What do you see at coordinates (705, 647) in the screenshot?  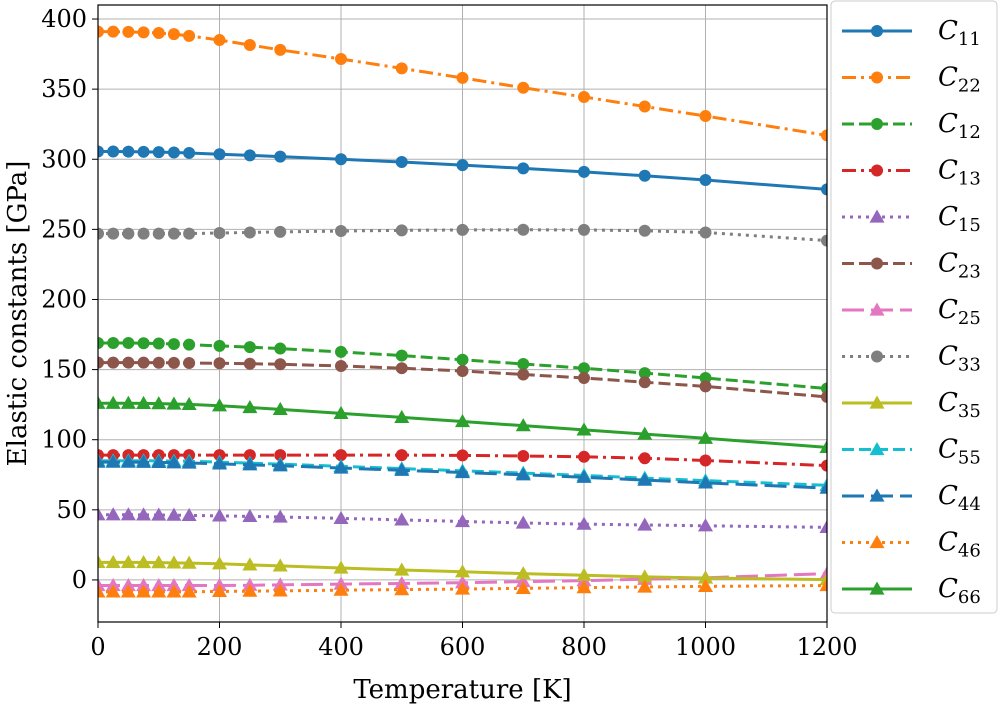 I see `x-tick-label: 1000` at bounding box center [705, 647].